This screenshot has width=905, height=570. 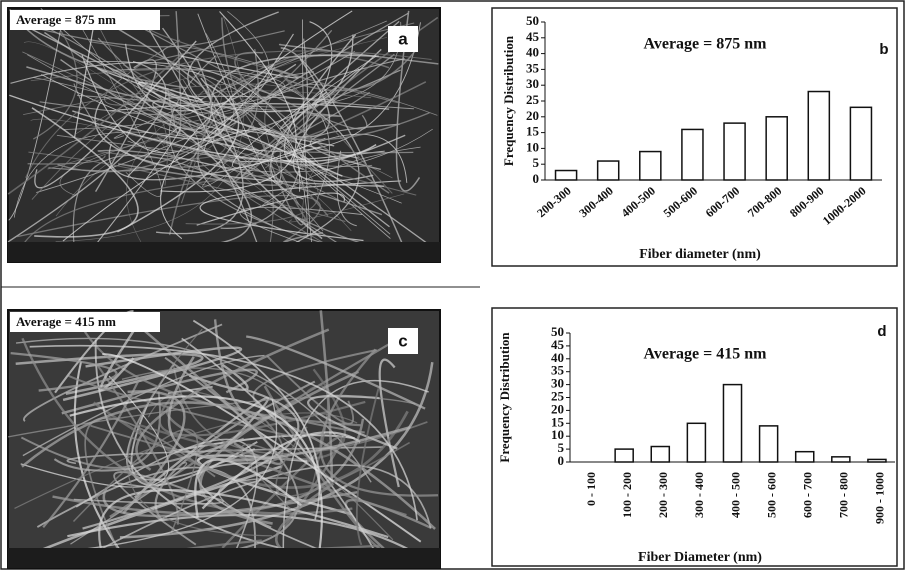 I want to click on image-label: c, so click(x=402, y=340).